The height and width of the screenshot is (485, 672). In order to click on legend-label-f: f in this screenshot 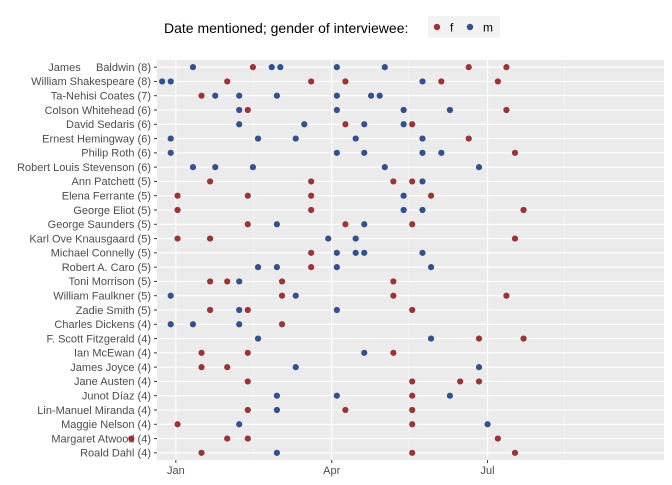, I will do `click(452, 28)`.